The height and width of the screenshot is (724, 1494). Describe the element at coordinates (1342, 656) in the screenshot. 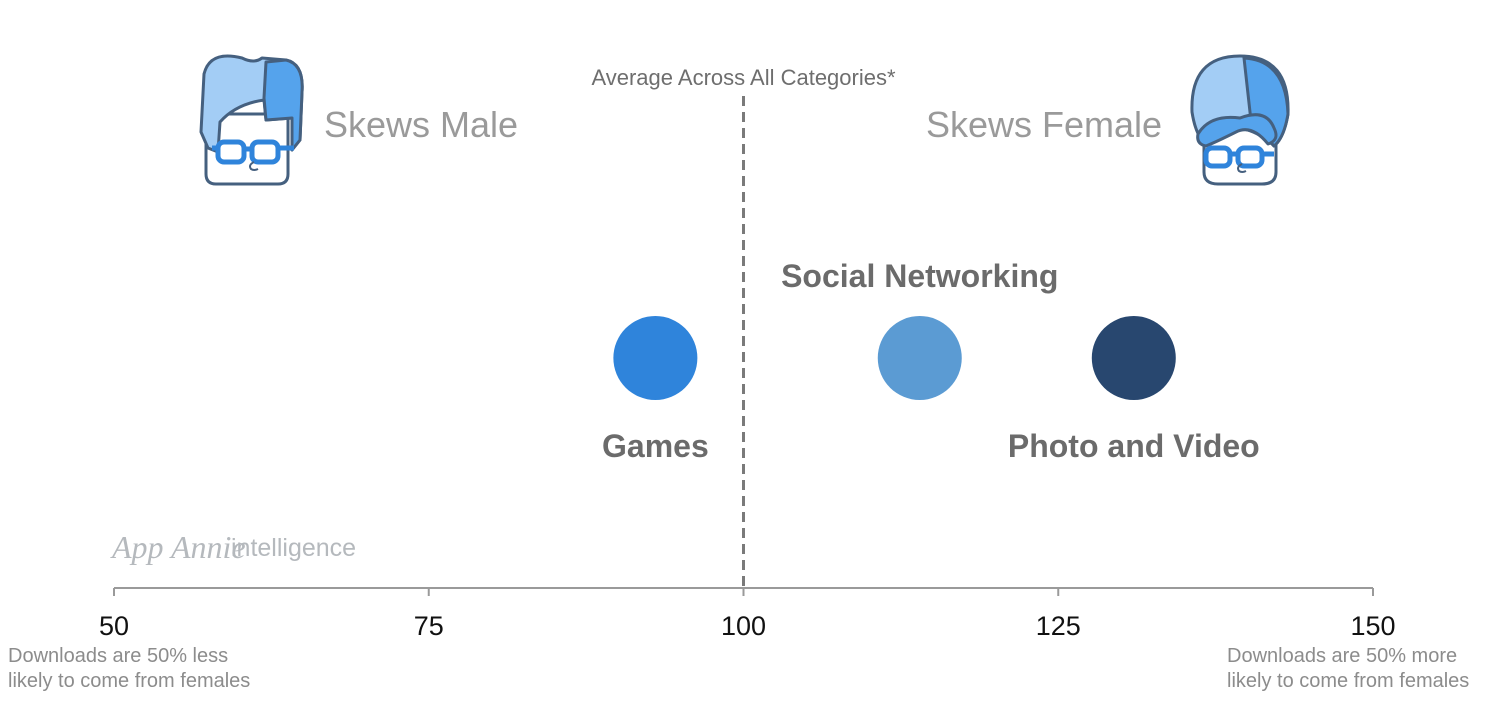

I see `right-note-line-1: Downloads are 50% more` at that location.